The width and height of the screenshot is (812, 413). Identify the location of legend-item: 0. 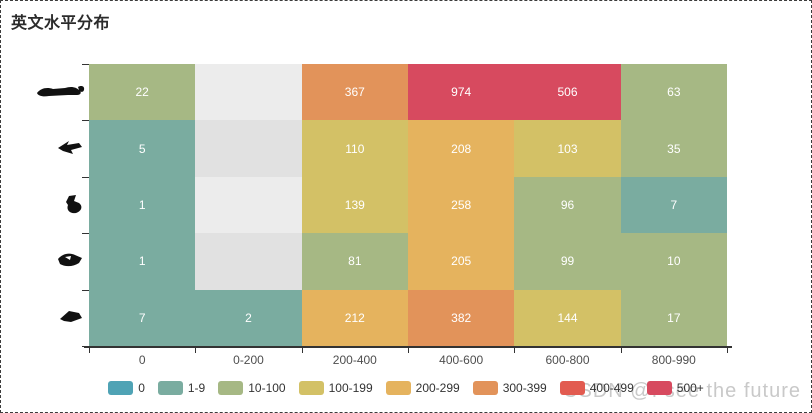
(126, 388).